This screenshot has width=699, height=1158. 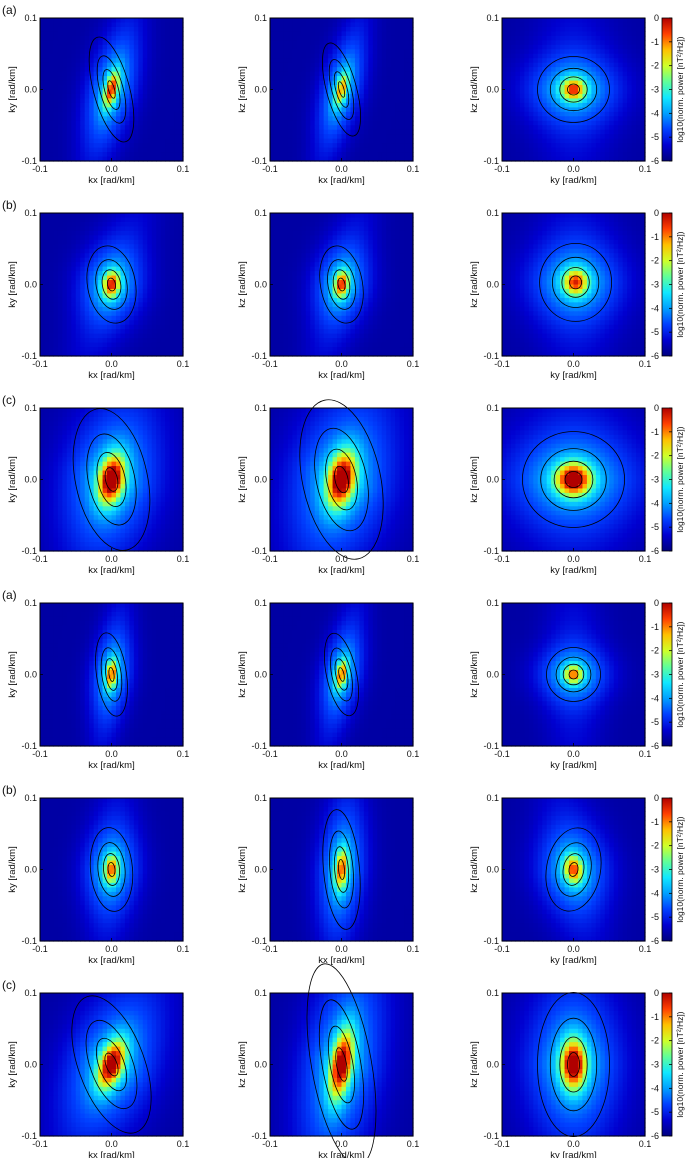 What do you see at coordinates (30, 285) in the screenshot?
I see `y-tick-label: 0.0` at bounding box center [30, 285].